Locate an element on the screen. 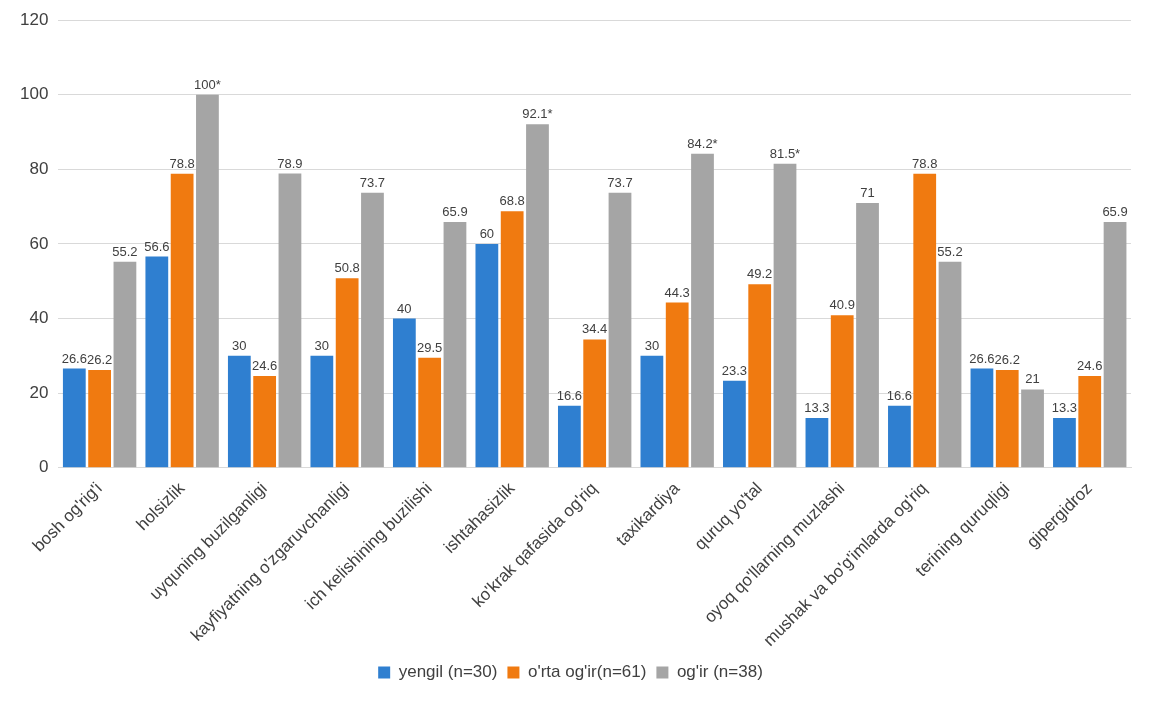 This screenshot has width=1151, height=701. data-label: 50.8 is located at coordinates (347, 268).